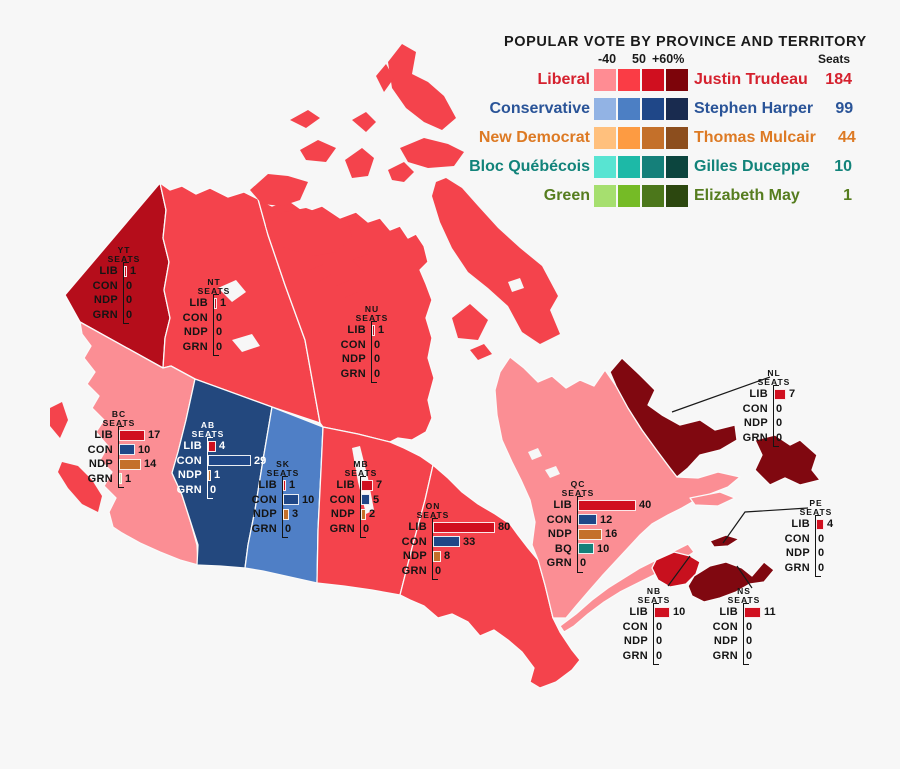 The image size is (900, 769). I want to click on legend-row-green: Green Elizabeth May 1, so click(654, 196).